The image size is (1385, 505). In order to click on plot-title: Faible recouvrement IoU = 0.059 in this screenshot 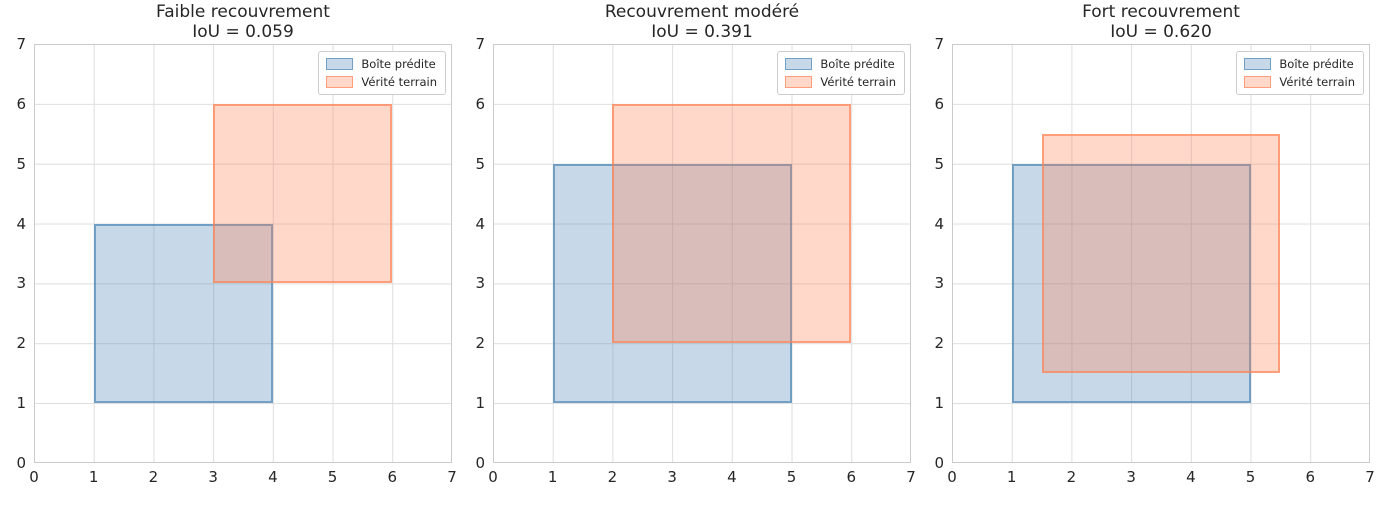, I will do `click(243, 22)`.